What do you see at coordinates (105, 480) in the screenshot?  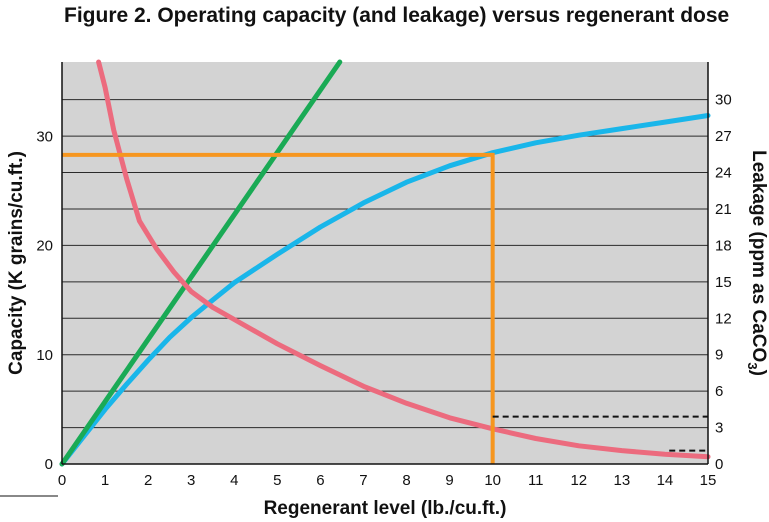 I see `x-tick-label-1: 1` at bounding box center [105, 480].